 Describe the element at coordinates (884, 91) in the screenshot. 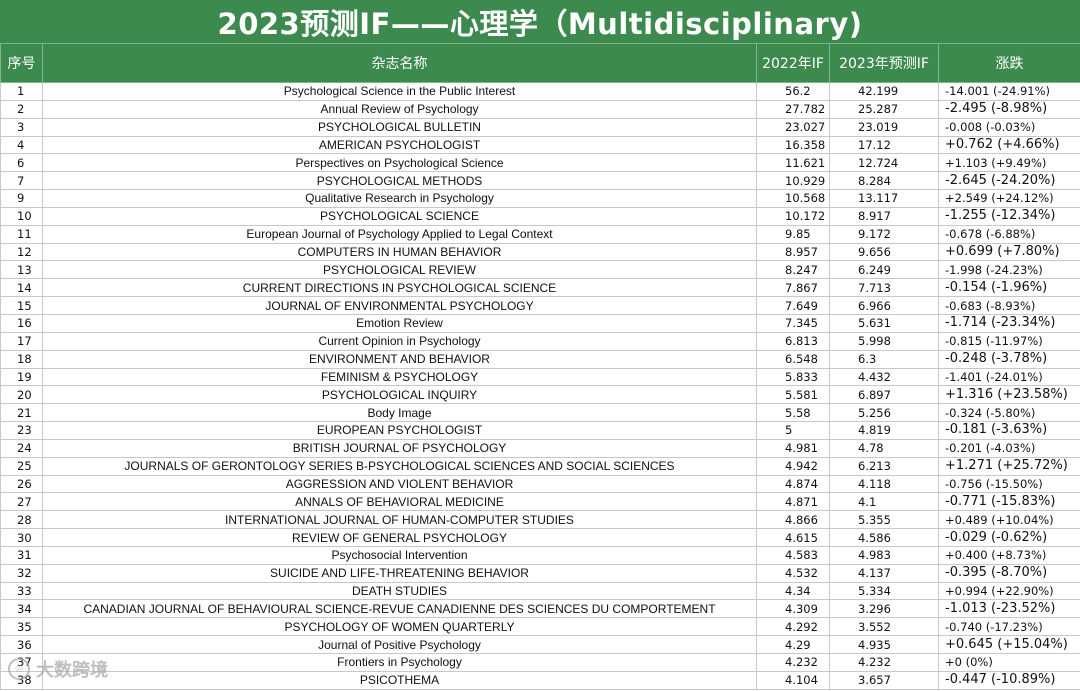

I see `if-2023-predicted: 42.199` at that location.